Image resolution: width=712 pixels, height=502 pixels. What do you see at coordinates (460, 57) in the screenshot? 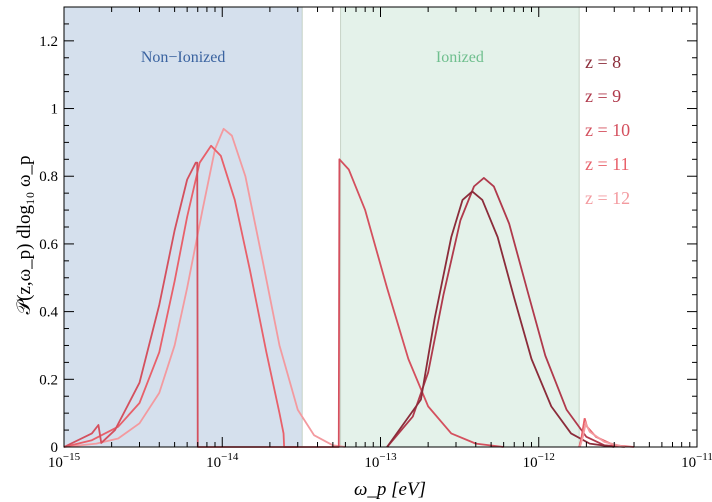
I see `region-label: Ionized` at bounding box center [460, 57].